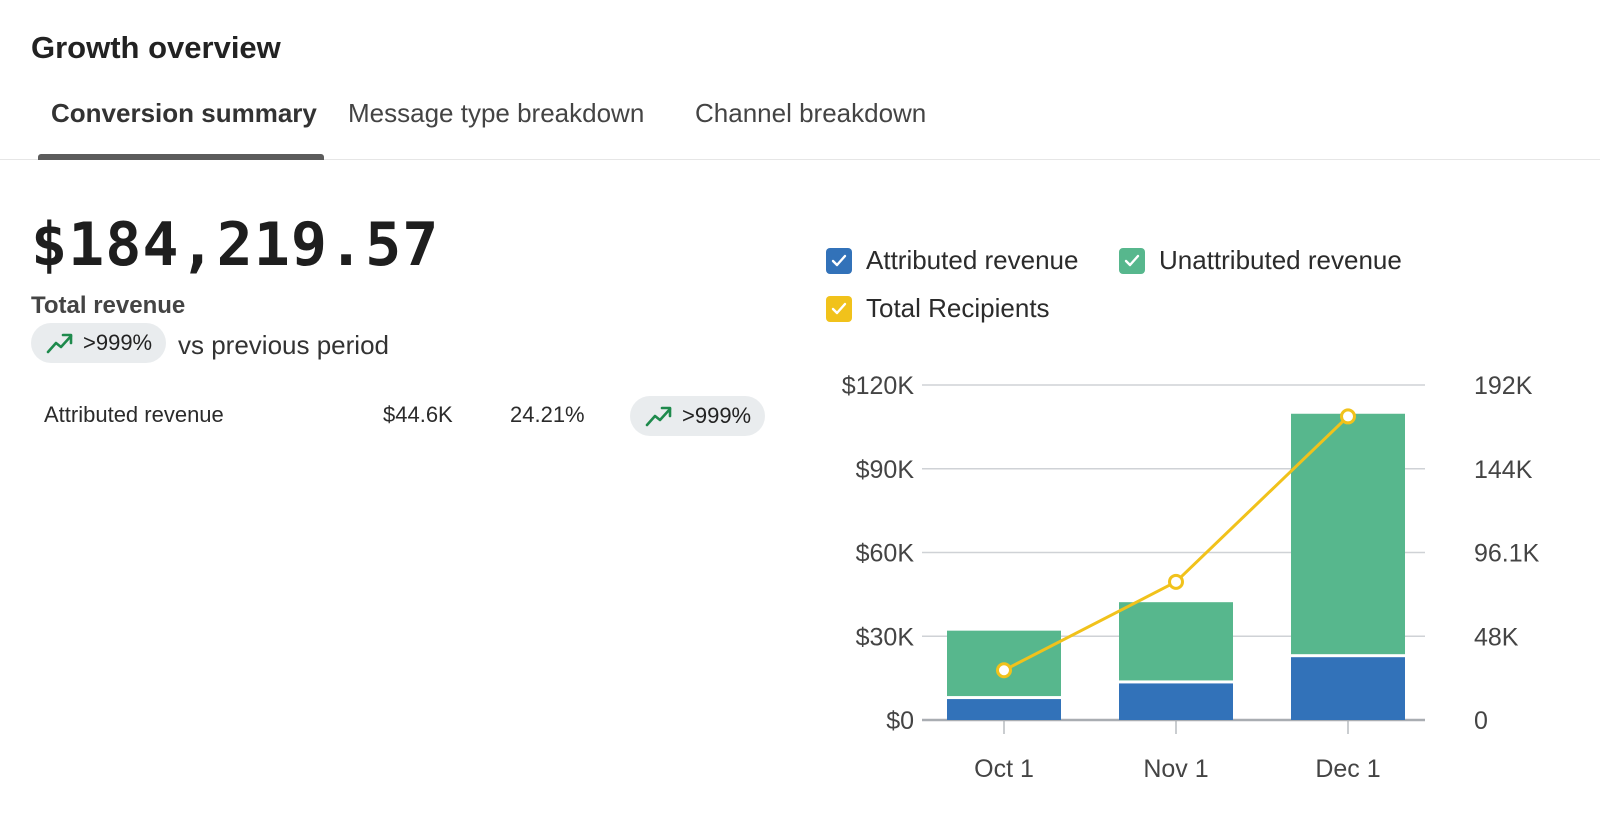 Image resolution: width=1600 pixels, height=826 pixels. What do you see at coordinates (1496, 637) in the screenshot?
I see `y-right-tick-label: 48K` at bounding box center [1496, 637].